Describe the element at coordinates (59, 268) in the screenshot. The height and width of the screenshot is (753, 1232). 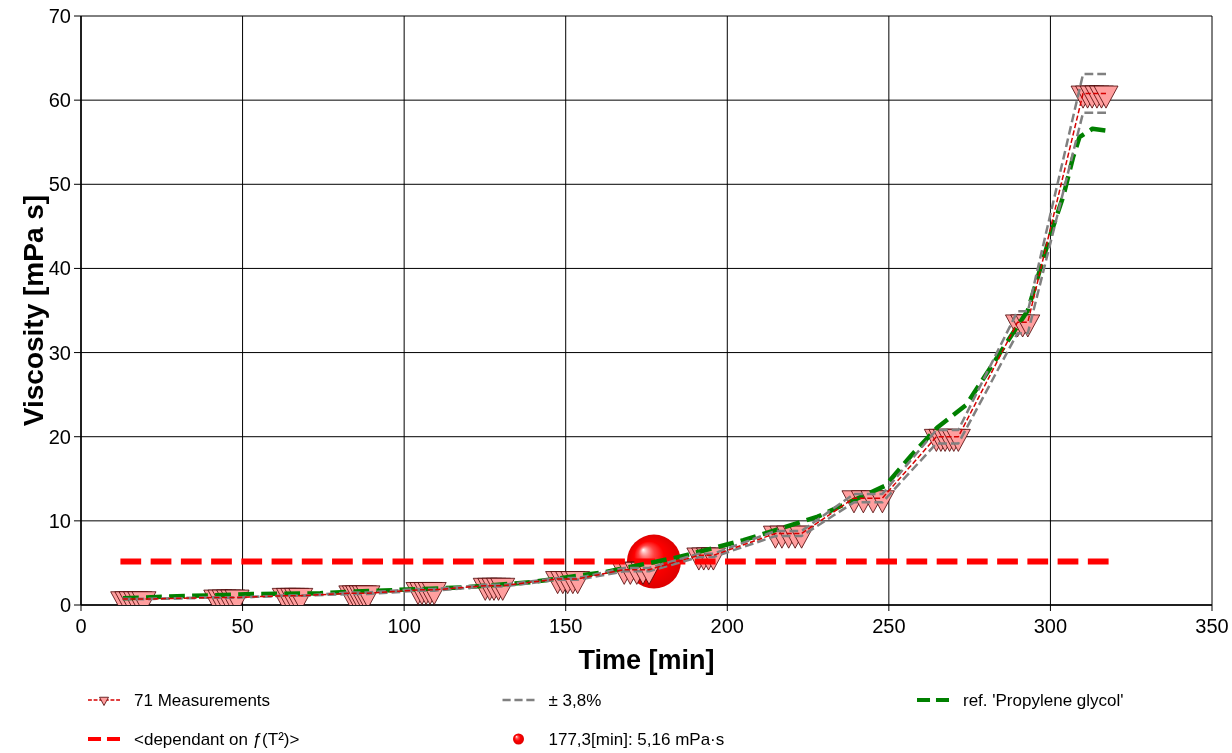
I see `y-tick-label: 40` at that location.